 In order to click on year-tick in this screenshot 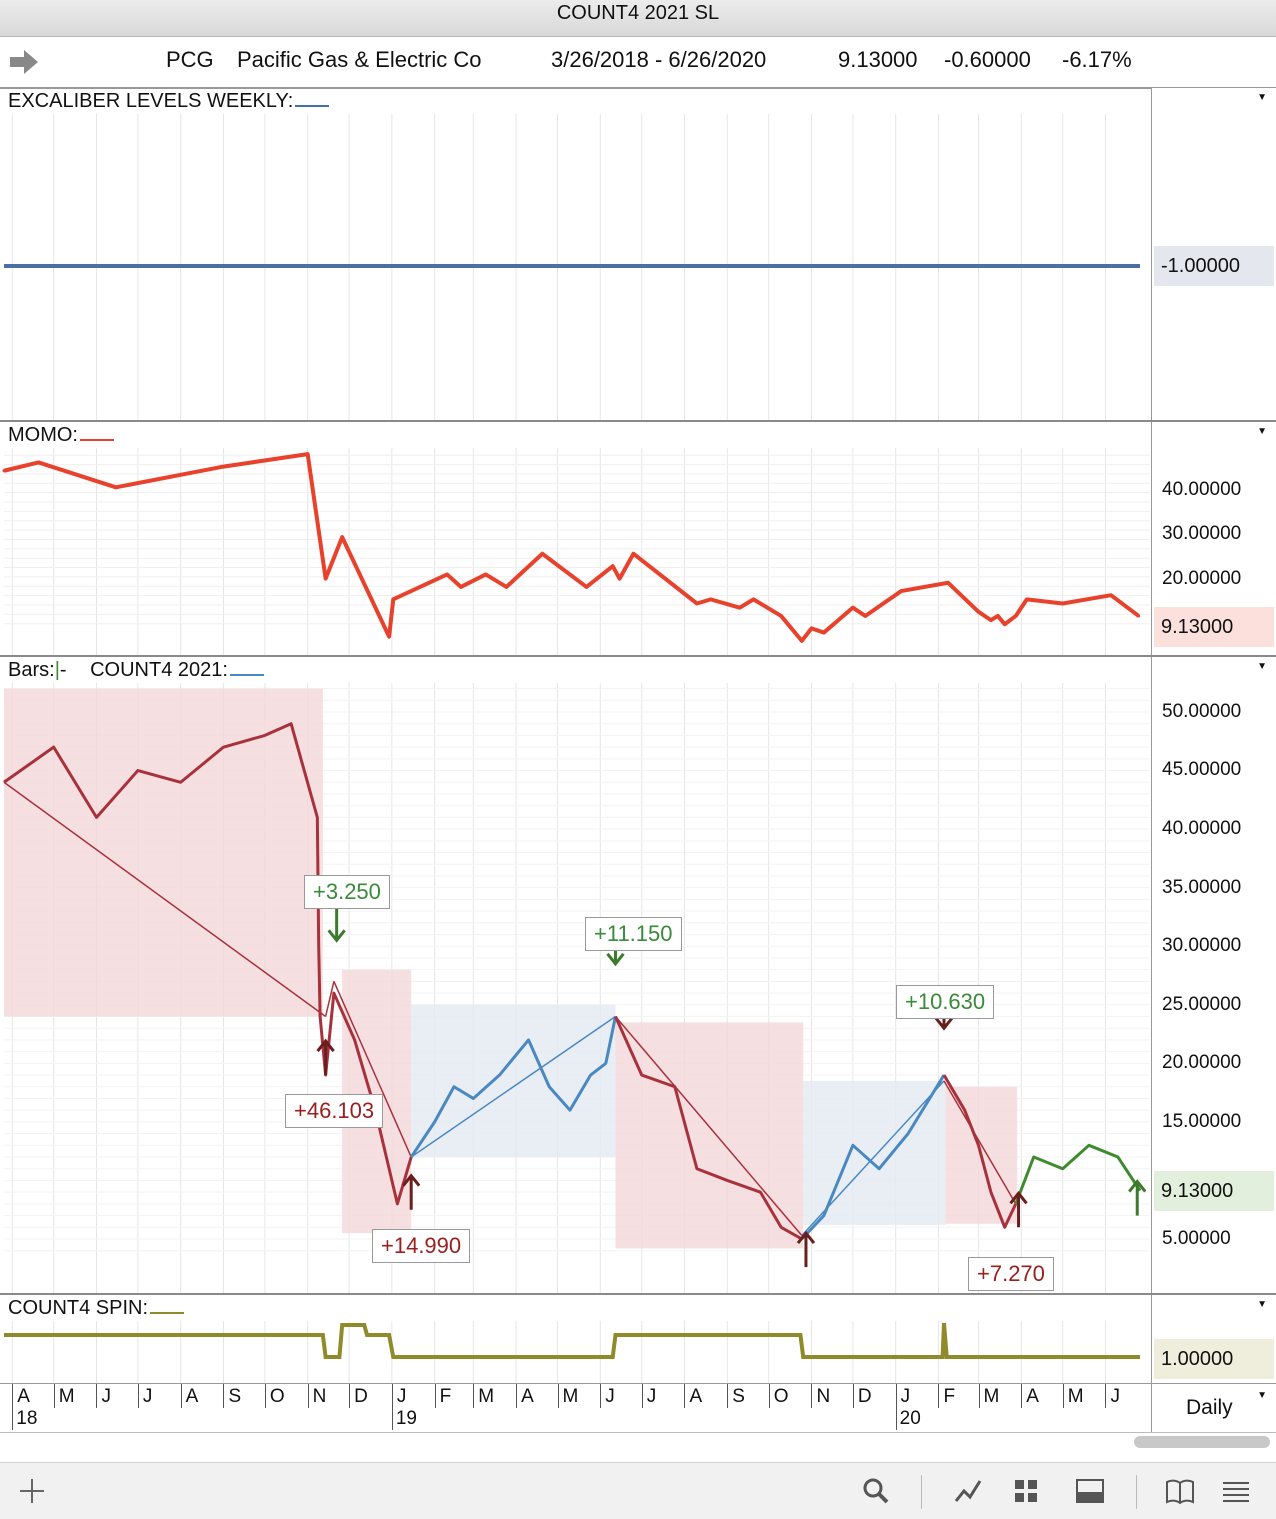, I will do `click(392, 1407)`.